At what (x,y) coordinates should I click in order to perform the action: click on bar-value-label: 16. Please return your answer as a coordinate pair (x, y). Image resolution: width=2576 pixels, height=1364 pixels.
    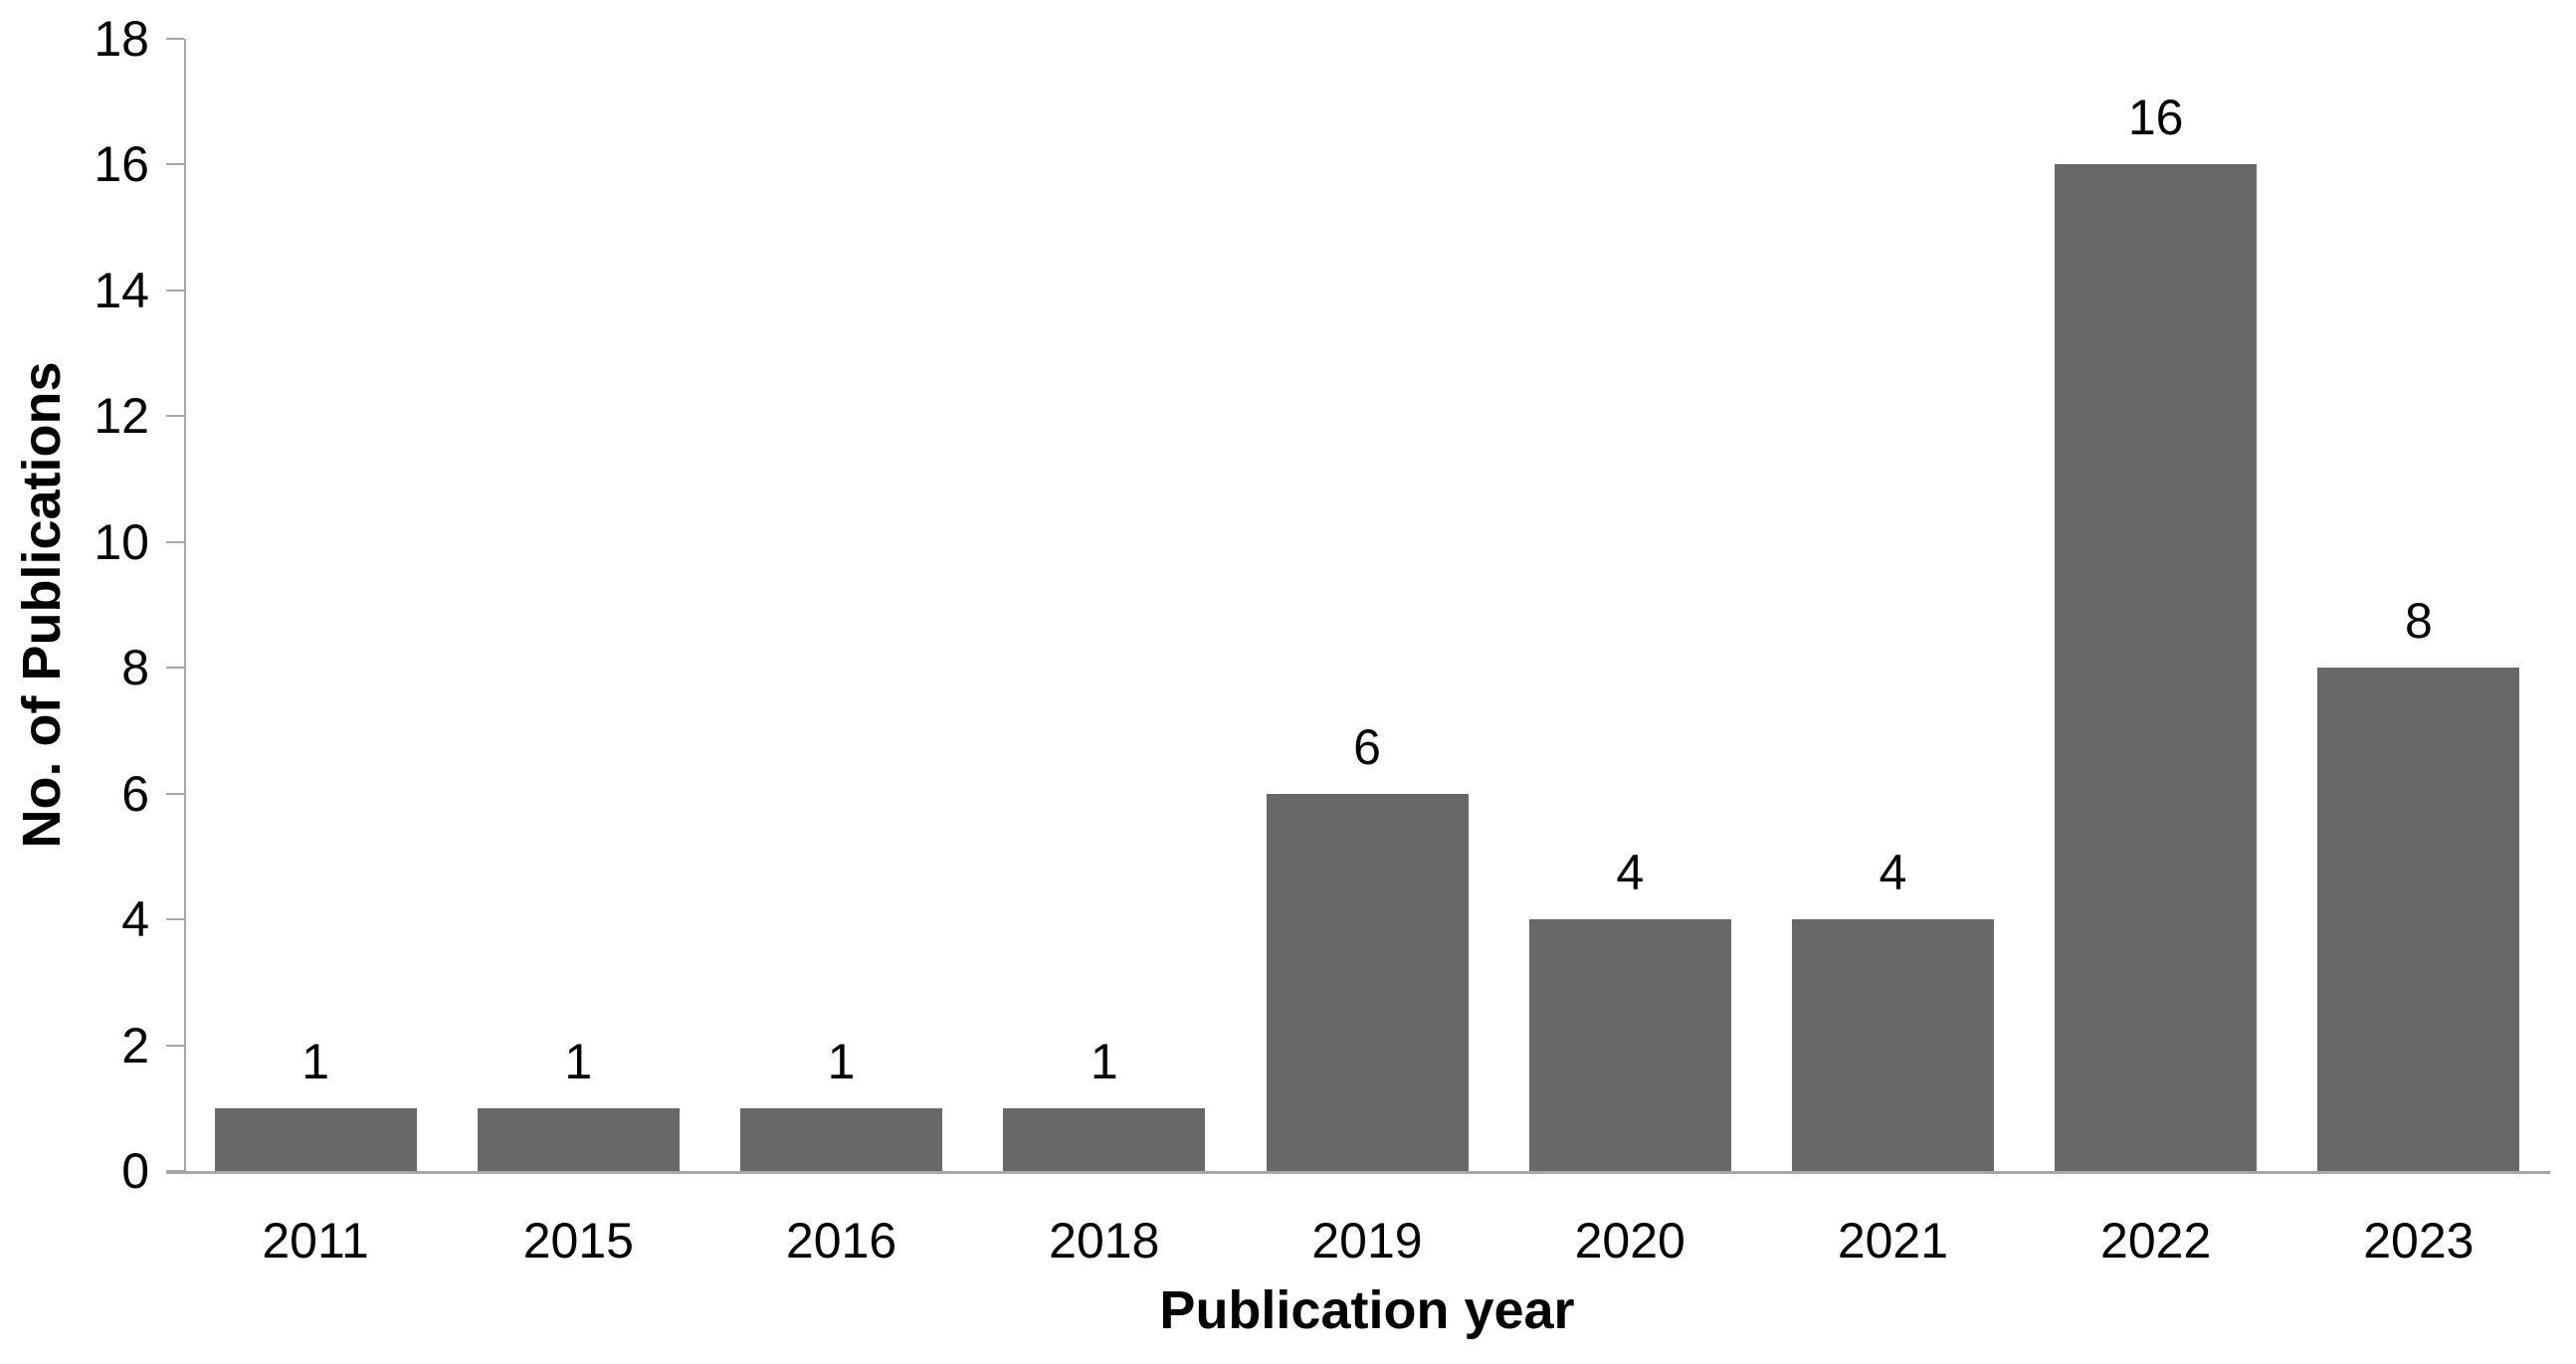
    Looking at the image, I should click on (2155, 118).